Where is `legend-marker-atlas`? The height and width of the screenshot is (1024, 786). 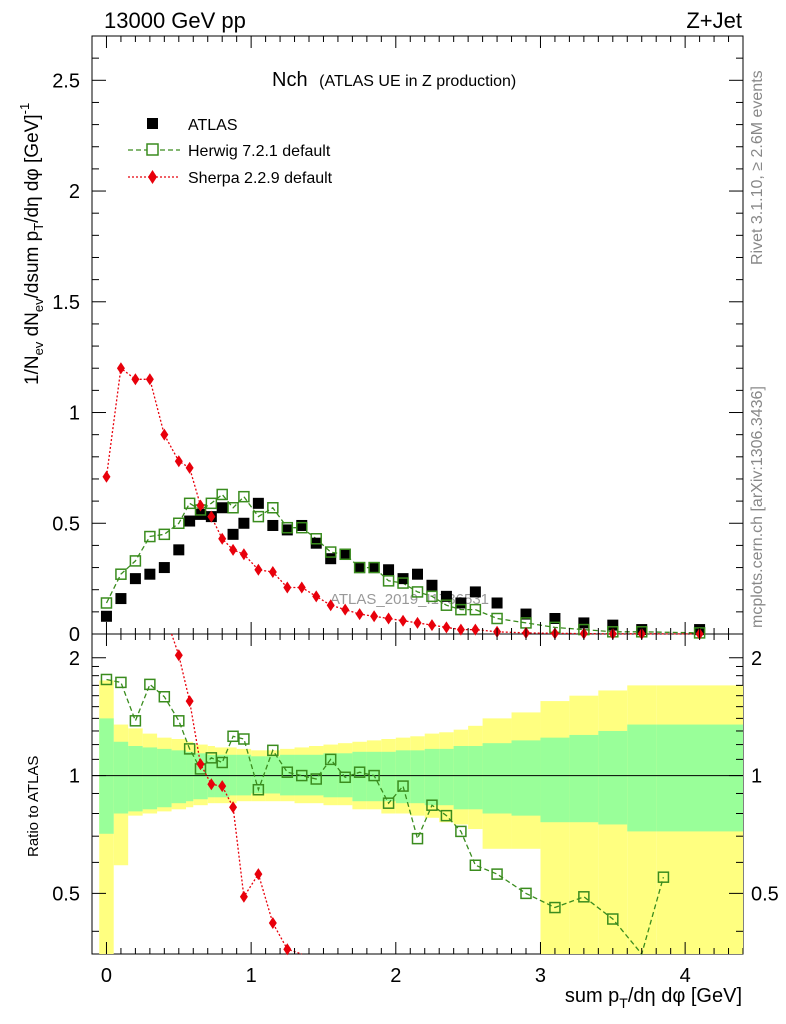
legend-marker-atlas is located at coordinates (152, 123).